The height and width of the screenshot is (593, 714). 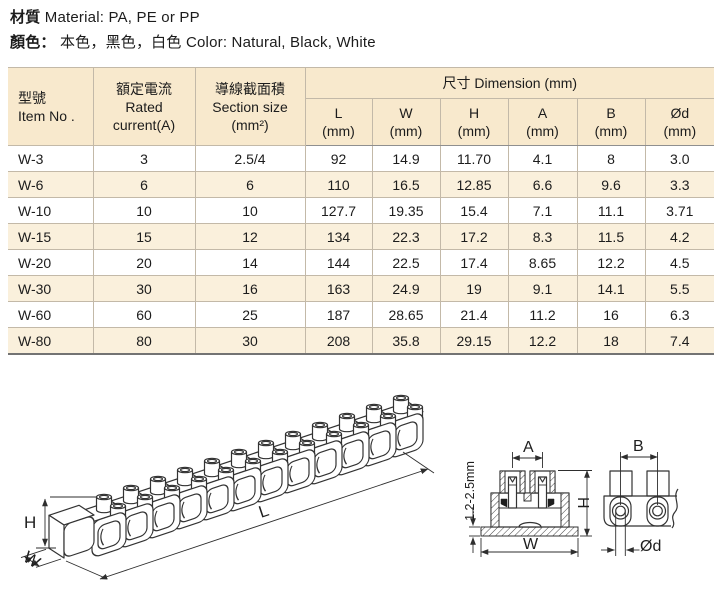 I want to click on value-cell: 24.9, so click(x=406, y=288).